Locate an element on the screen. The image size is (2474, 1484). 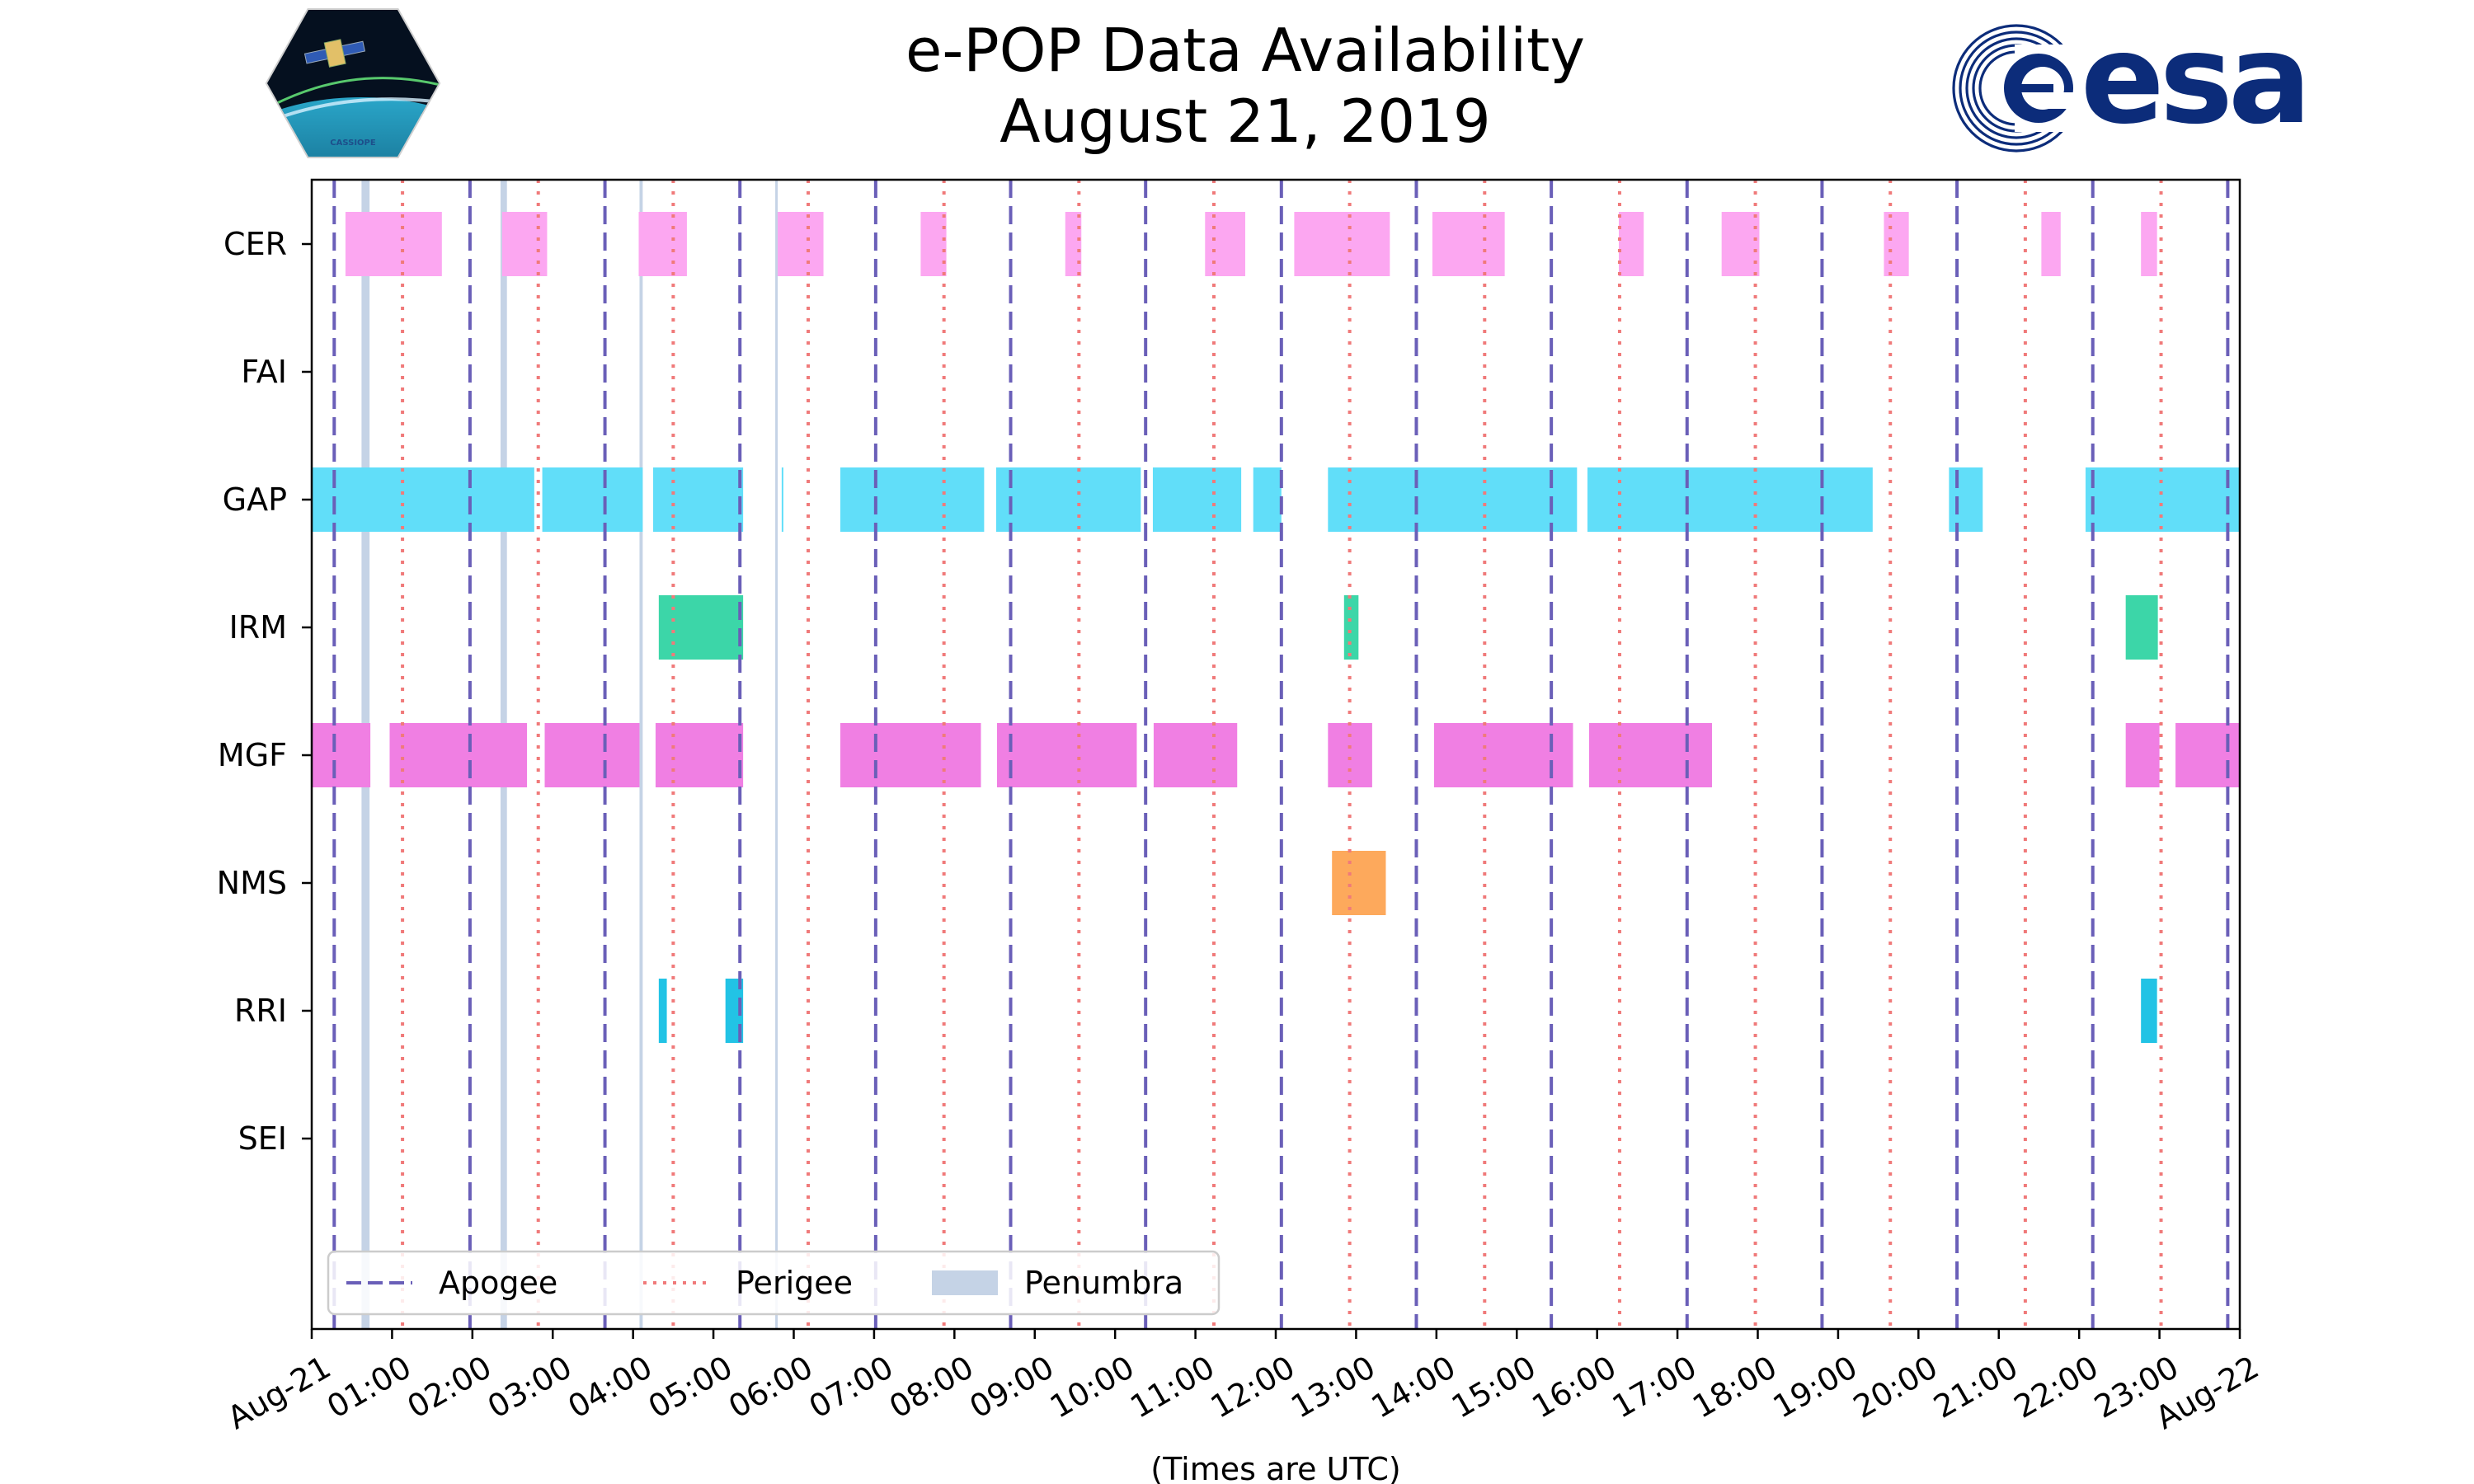
y-tick-label: RRI is located at coordinates (260, 1011).